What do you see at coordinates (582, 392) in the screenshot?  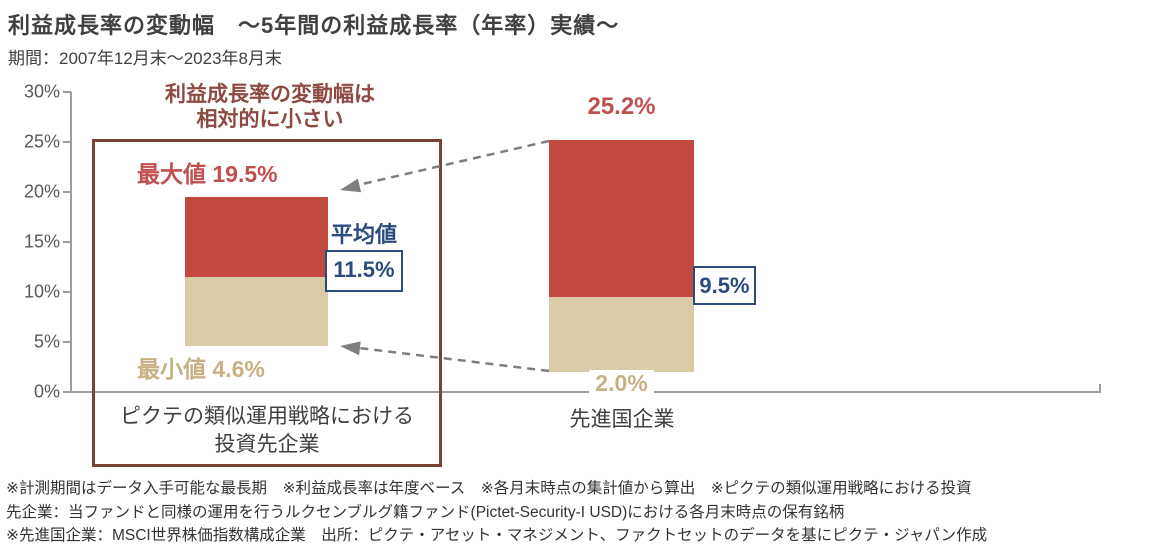 I see `x-axis-line` at bounding box center [582, 392].